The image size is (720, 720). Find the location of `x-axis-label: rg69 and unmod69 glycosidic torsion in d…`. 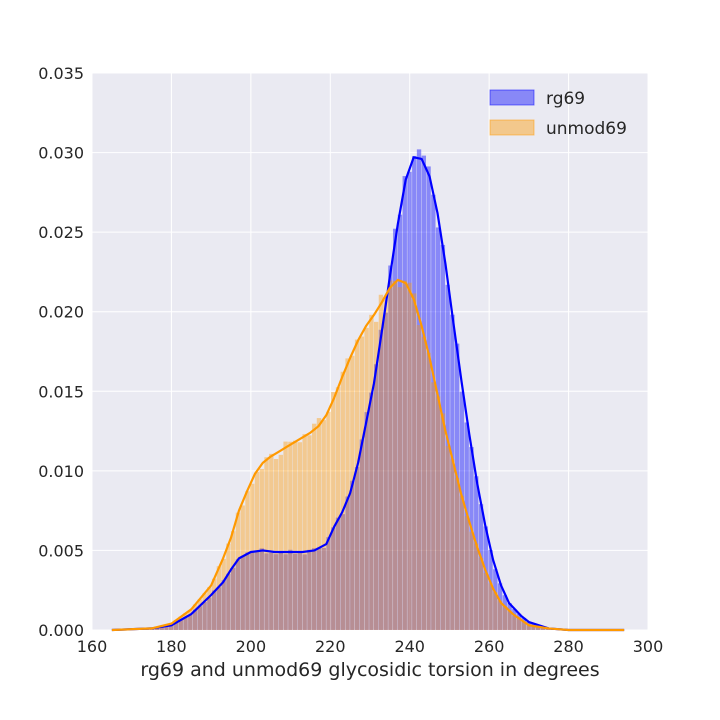

x-axis-label: rg69 and unmod69 glycosidic torsion in d… is located at coordinates (369, 670).